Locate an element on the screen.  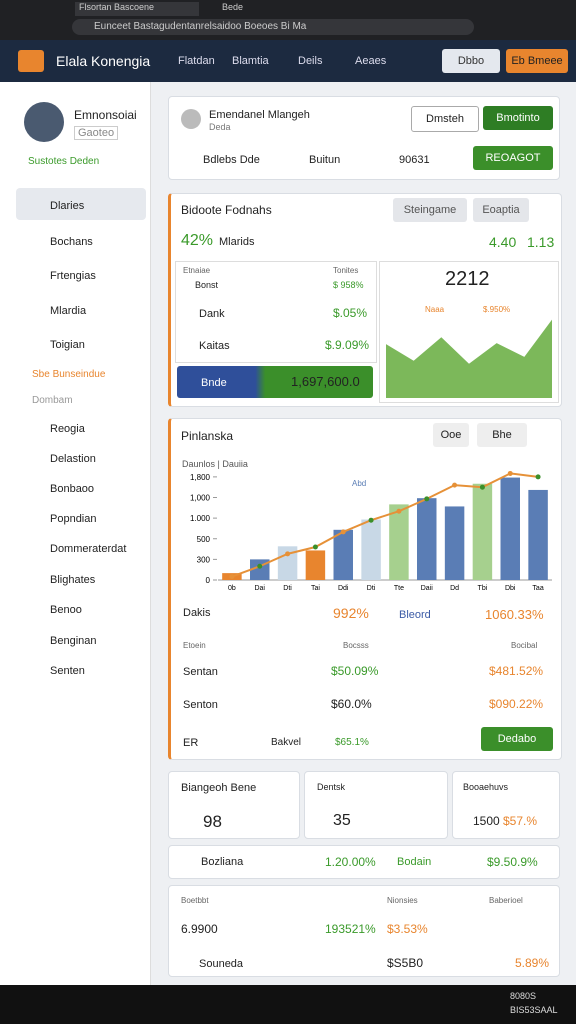
button: REOAGOT is located at coordinates (513, 158).